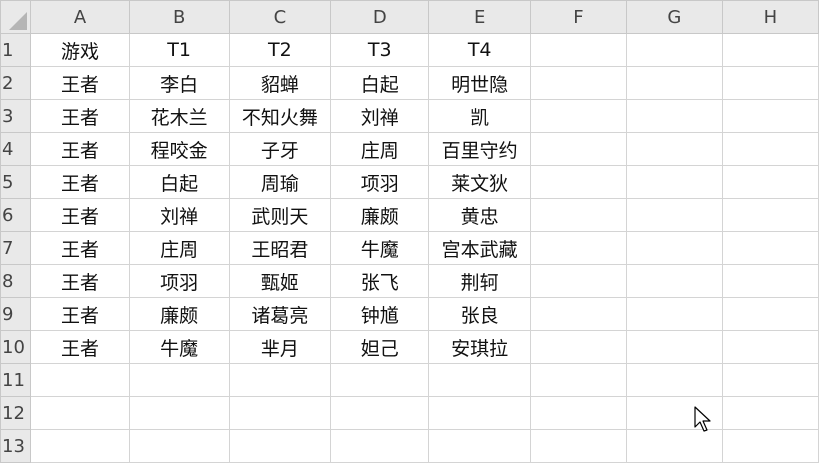 This screenshot has width=819, height=463. What do you see at coordinates (80, 347) in the screenshot?
I see `cell-a10: 王者` at bounding box center [80, 347].